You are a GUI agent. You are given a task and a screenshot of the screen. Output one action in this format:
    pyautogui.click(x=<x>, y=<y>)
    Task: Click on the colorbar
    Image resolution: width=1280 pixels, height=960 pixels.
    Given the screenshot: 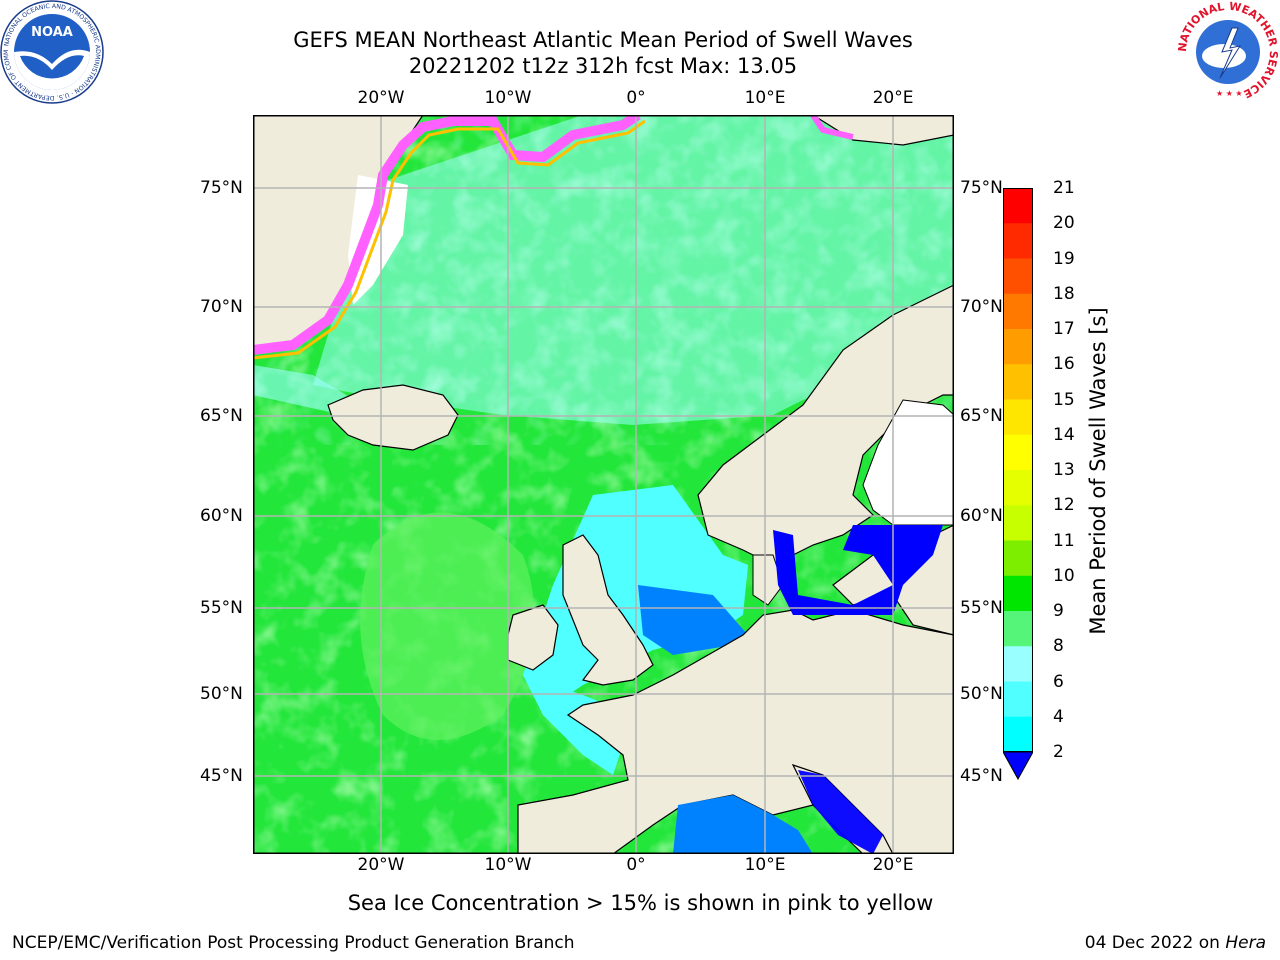 What is the action you would take?
    pyautogui.click(x=1018, y=484)
    